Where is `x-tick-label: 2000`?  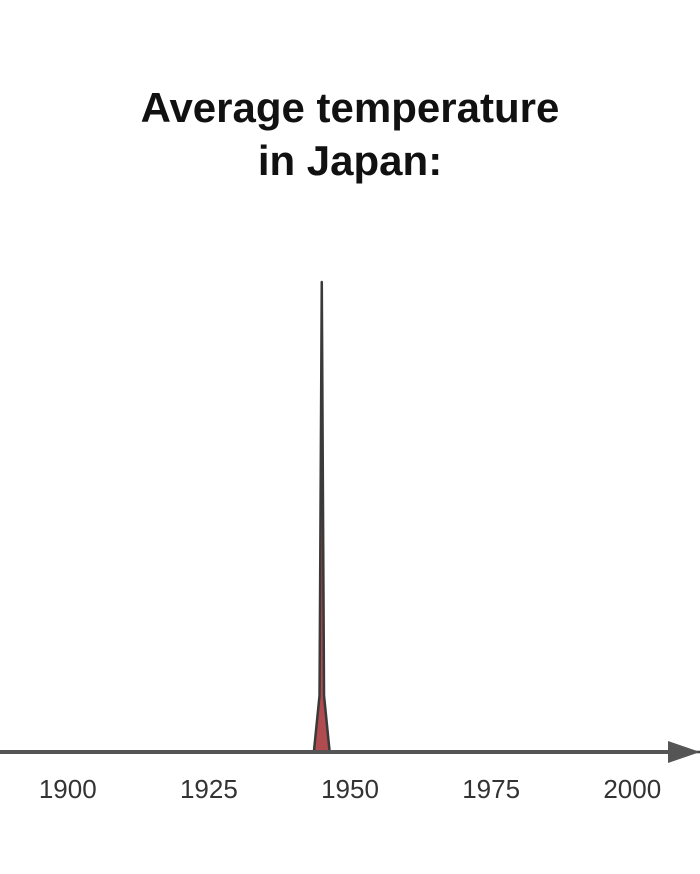
x-tick-label: 2000 is located at coordinates (632, 789).